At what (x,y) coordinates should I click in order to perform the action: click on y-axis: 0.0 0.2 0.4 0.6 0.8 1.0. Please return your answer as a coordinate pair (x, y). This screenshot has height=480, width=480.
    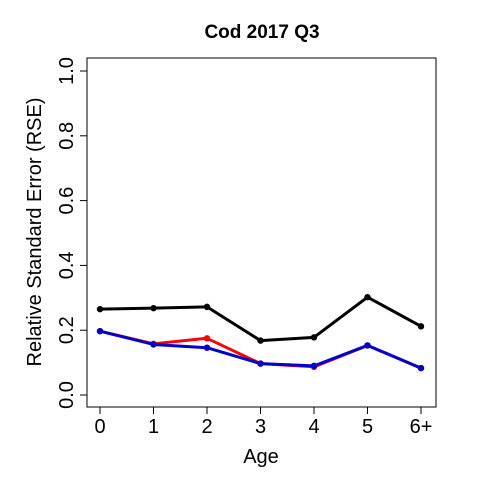
    Looking at the image, I should click on (72, 233).